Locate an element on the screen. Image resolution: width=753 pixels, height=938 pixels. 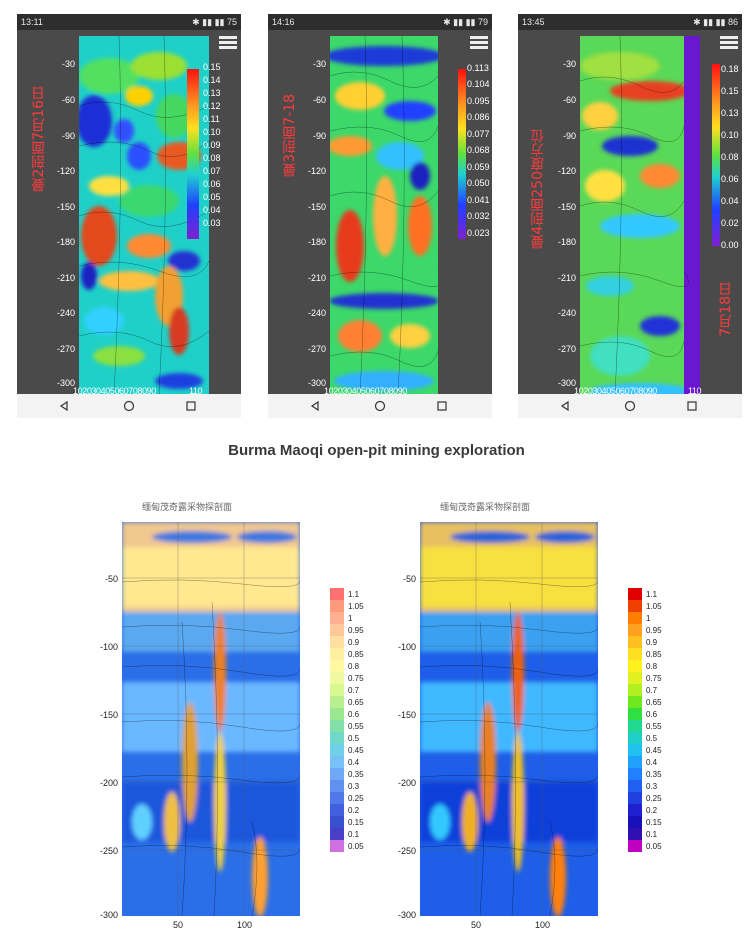
nav-bar is located at coordinates (630, 406).